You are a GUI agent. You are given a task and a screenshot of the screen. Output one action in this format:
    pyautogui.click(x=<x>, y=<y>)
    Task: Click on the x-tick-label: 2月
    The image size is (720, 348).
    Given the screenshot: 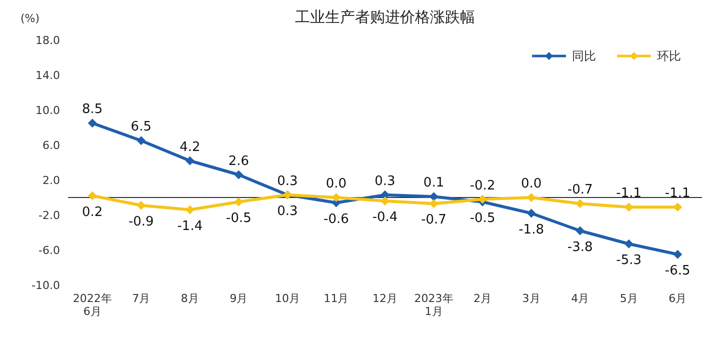 What is the action you would take?
    pyautogui.click(x=483, y=298)
    